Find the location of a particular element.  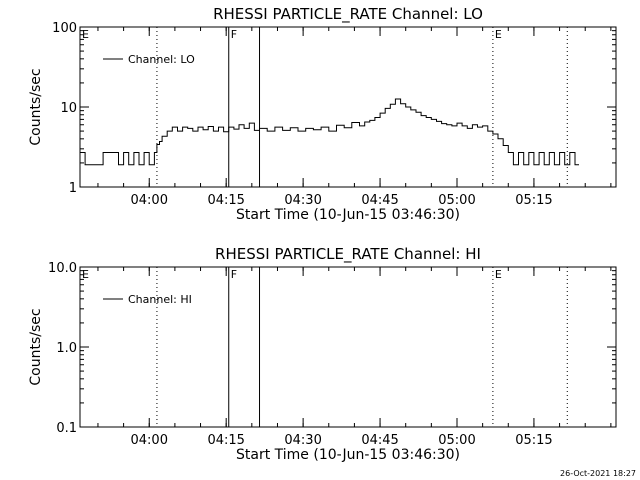

y-tick-label: 100 is located at coordinates (64, 28).